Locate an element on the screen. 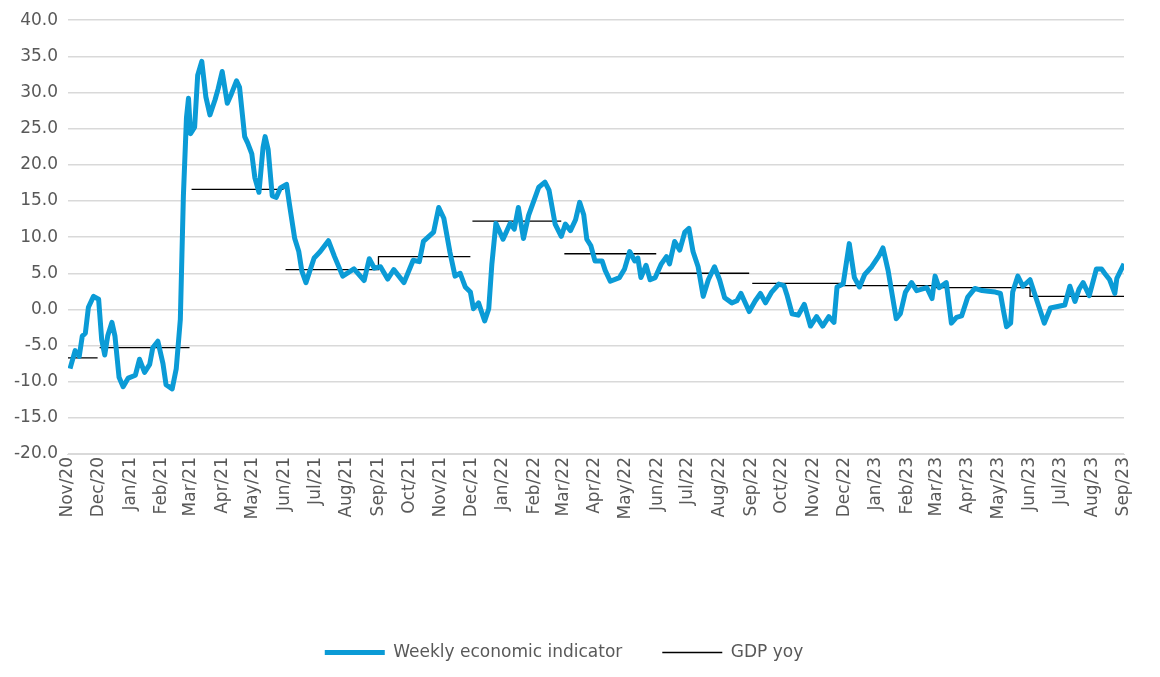 Image resolution: width=1160 pixels, height=677 pixels. x-tick-label: Jan/22 is located at coordinates (501, 484).